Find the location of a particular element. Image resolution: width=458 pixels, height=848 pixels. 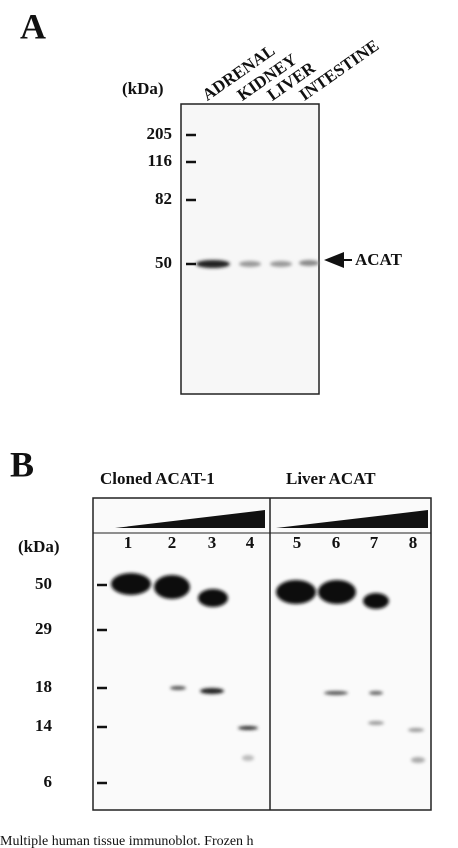

lane-label: 8 is located at coordinates (413, 542).